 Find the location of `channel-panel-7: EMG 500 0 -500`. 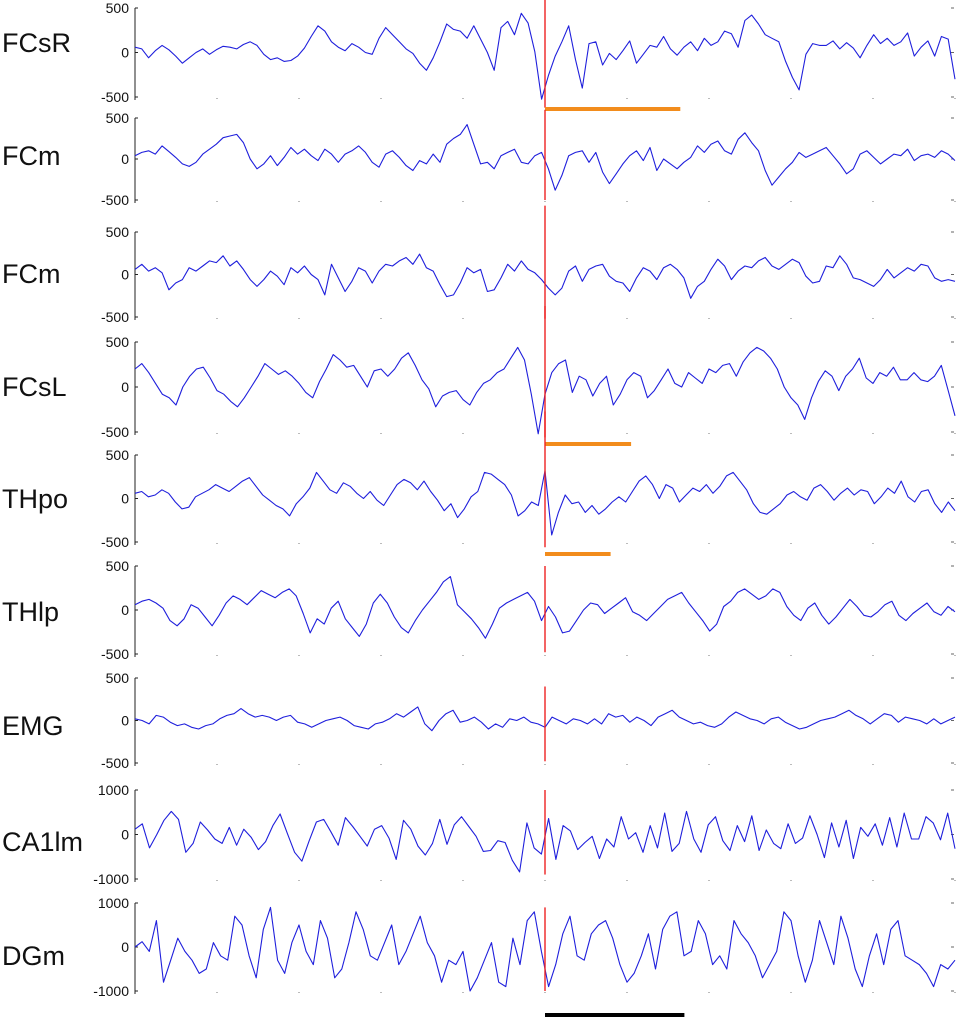

channel-panel-7: EMG 500 0 -500 is located at coordinates (479, 720).